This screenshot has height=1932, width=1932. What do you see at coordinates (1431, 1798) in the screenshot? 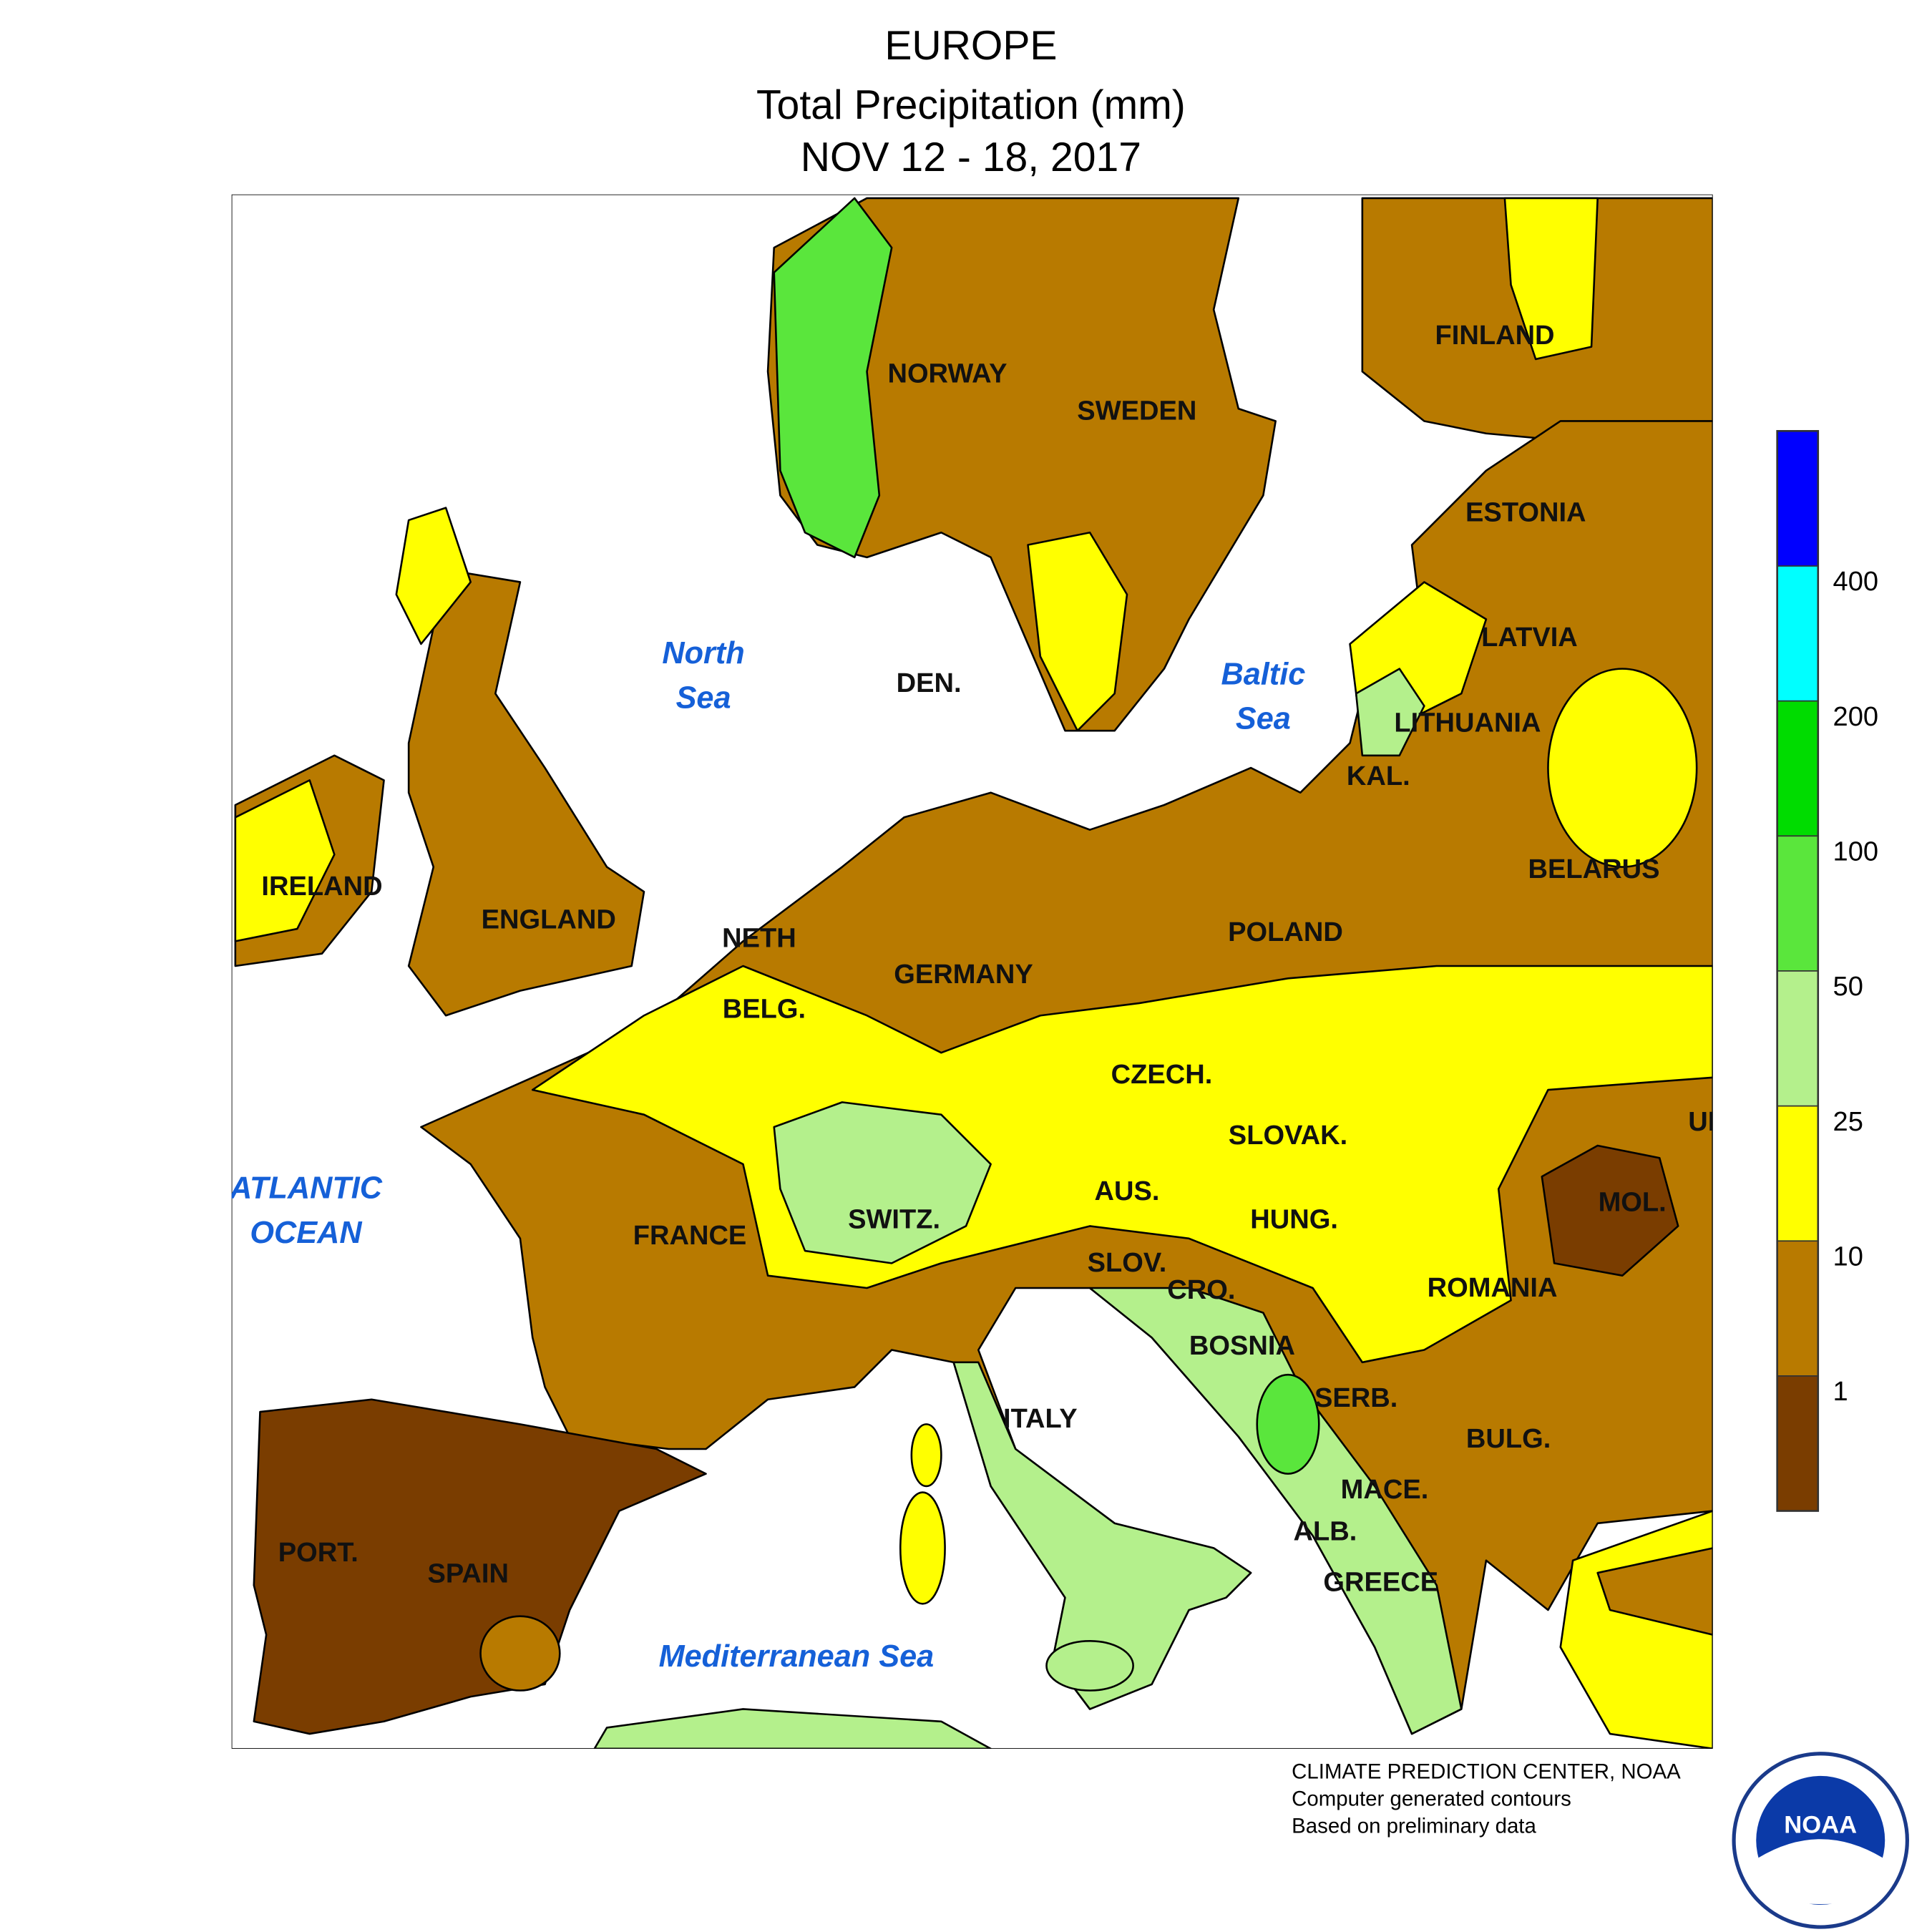
I see `footer-line: Computer generated contours` at bounding box center [1431, 1798].